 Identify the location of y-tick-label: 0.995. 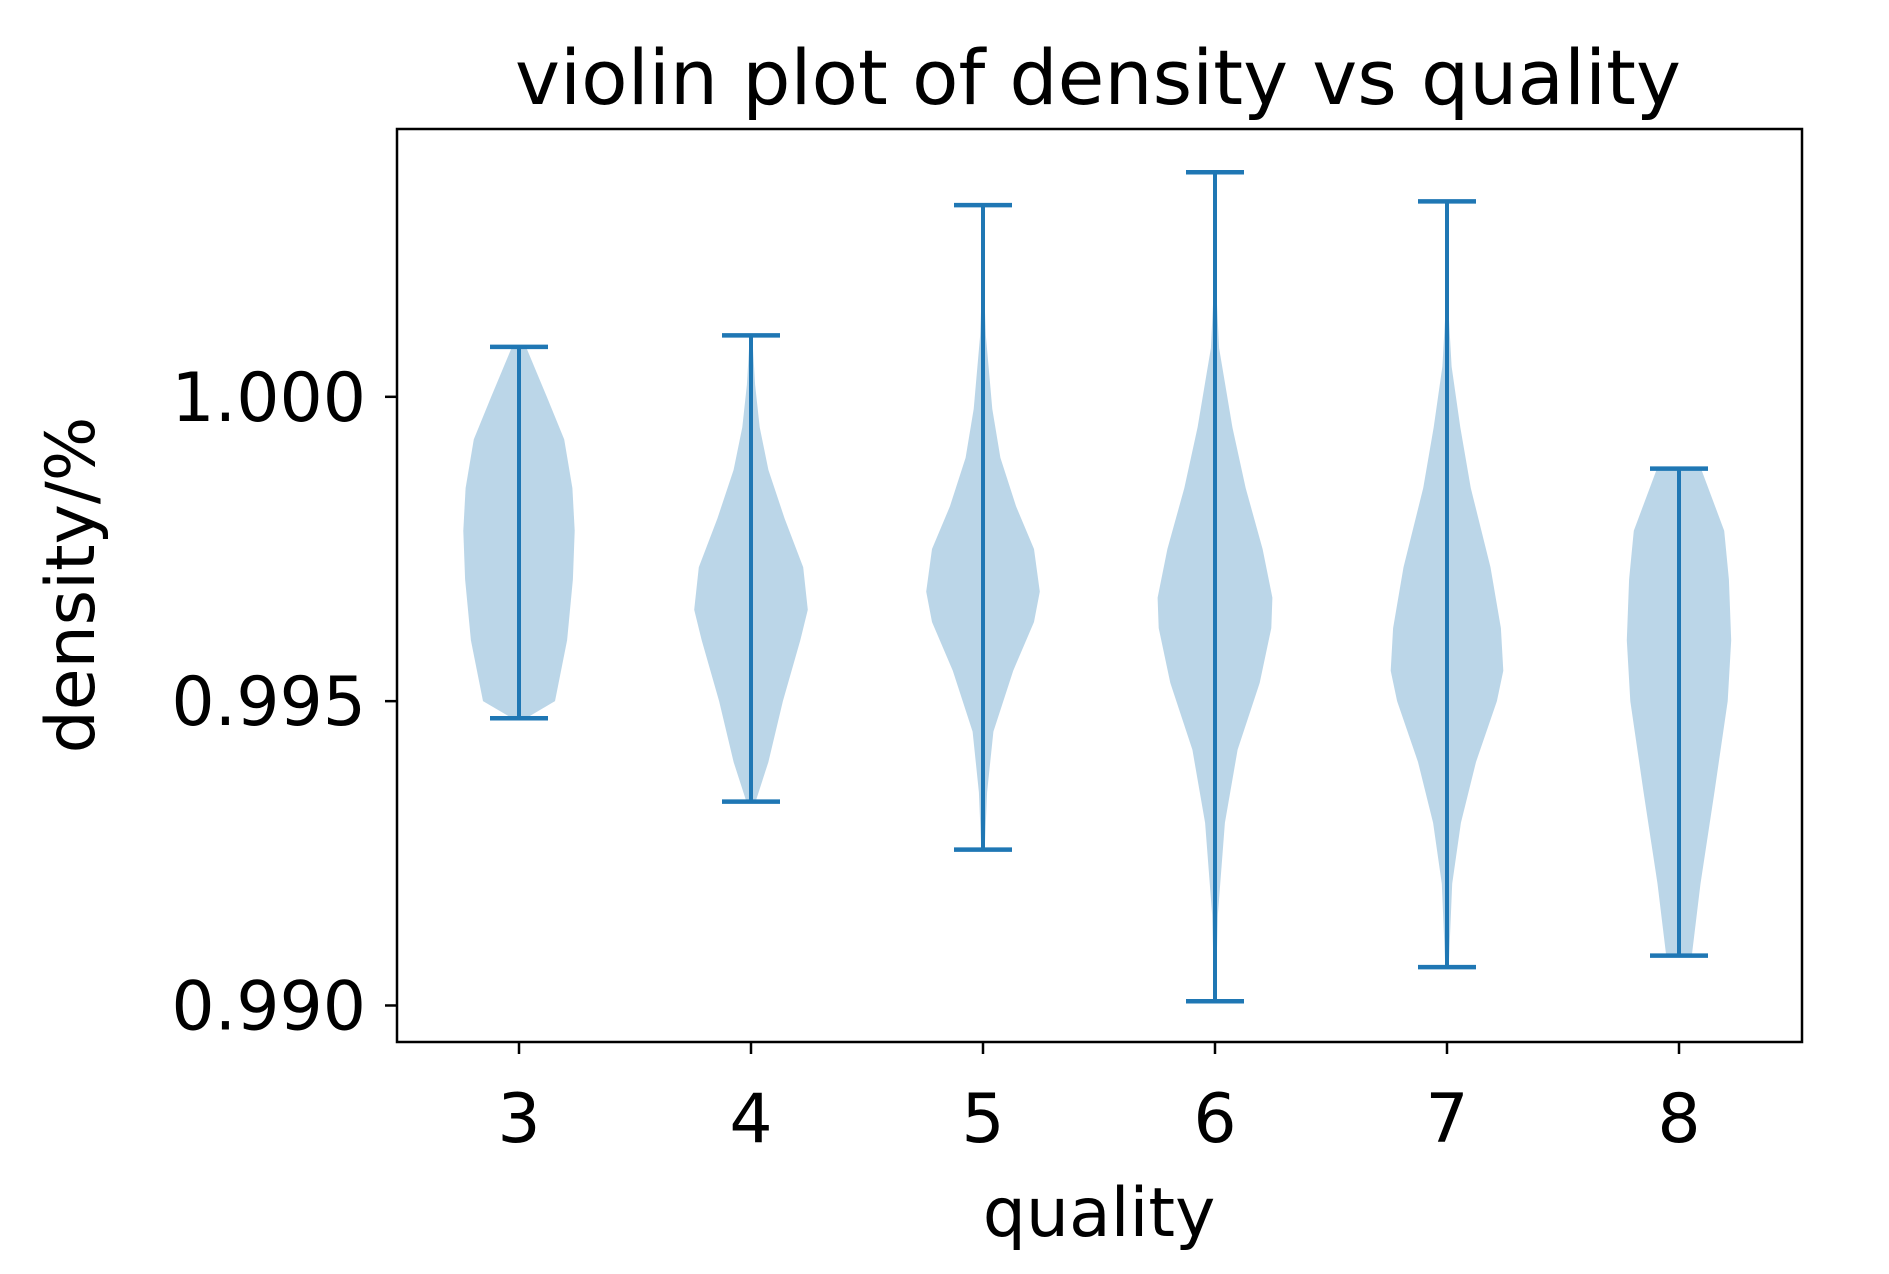
(268, 702).